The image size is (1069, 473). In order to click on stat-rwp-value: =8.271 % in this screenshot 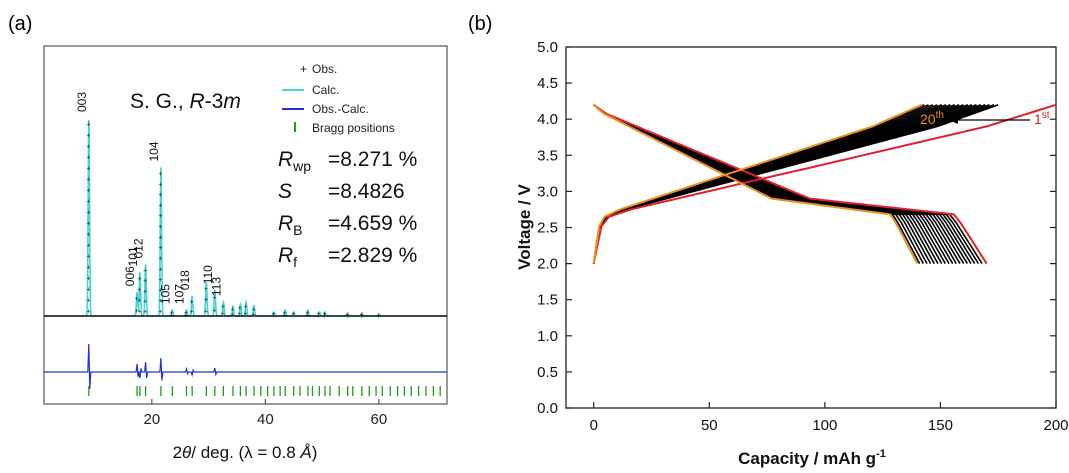, I will do `click(372, 159)`.